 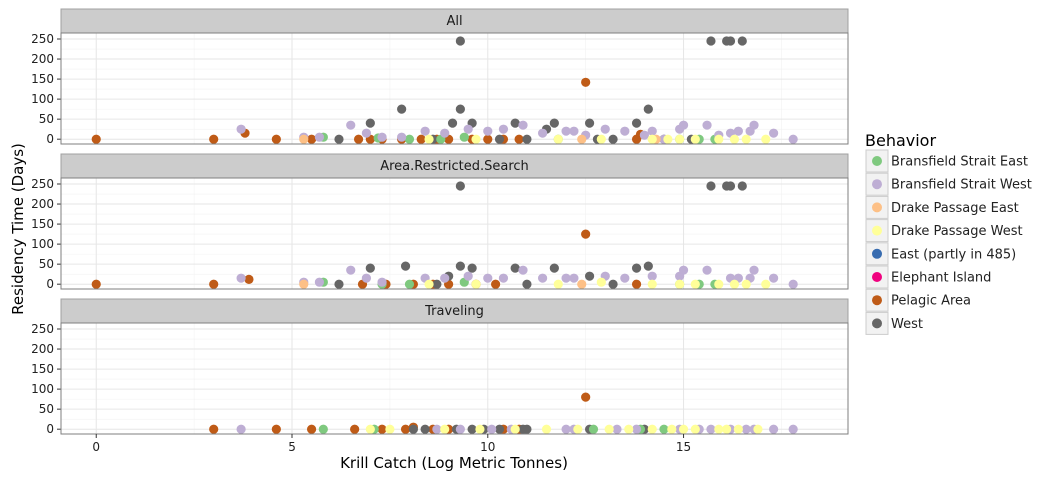 What do you see at coordinates (953, 254) in the screenshot?
I see `legend-label: East (partly in 485)` at bounding box center [953, 254].